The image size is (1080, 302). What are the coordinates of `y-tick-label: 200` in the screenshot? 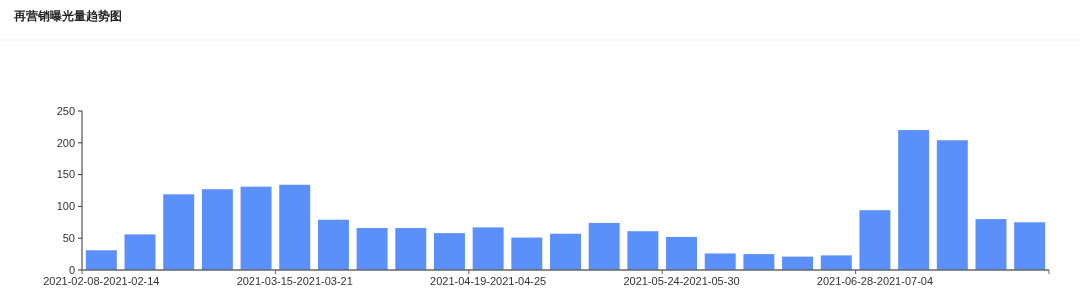 It's located at (65, 142).